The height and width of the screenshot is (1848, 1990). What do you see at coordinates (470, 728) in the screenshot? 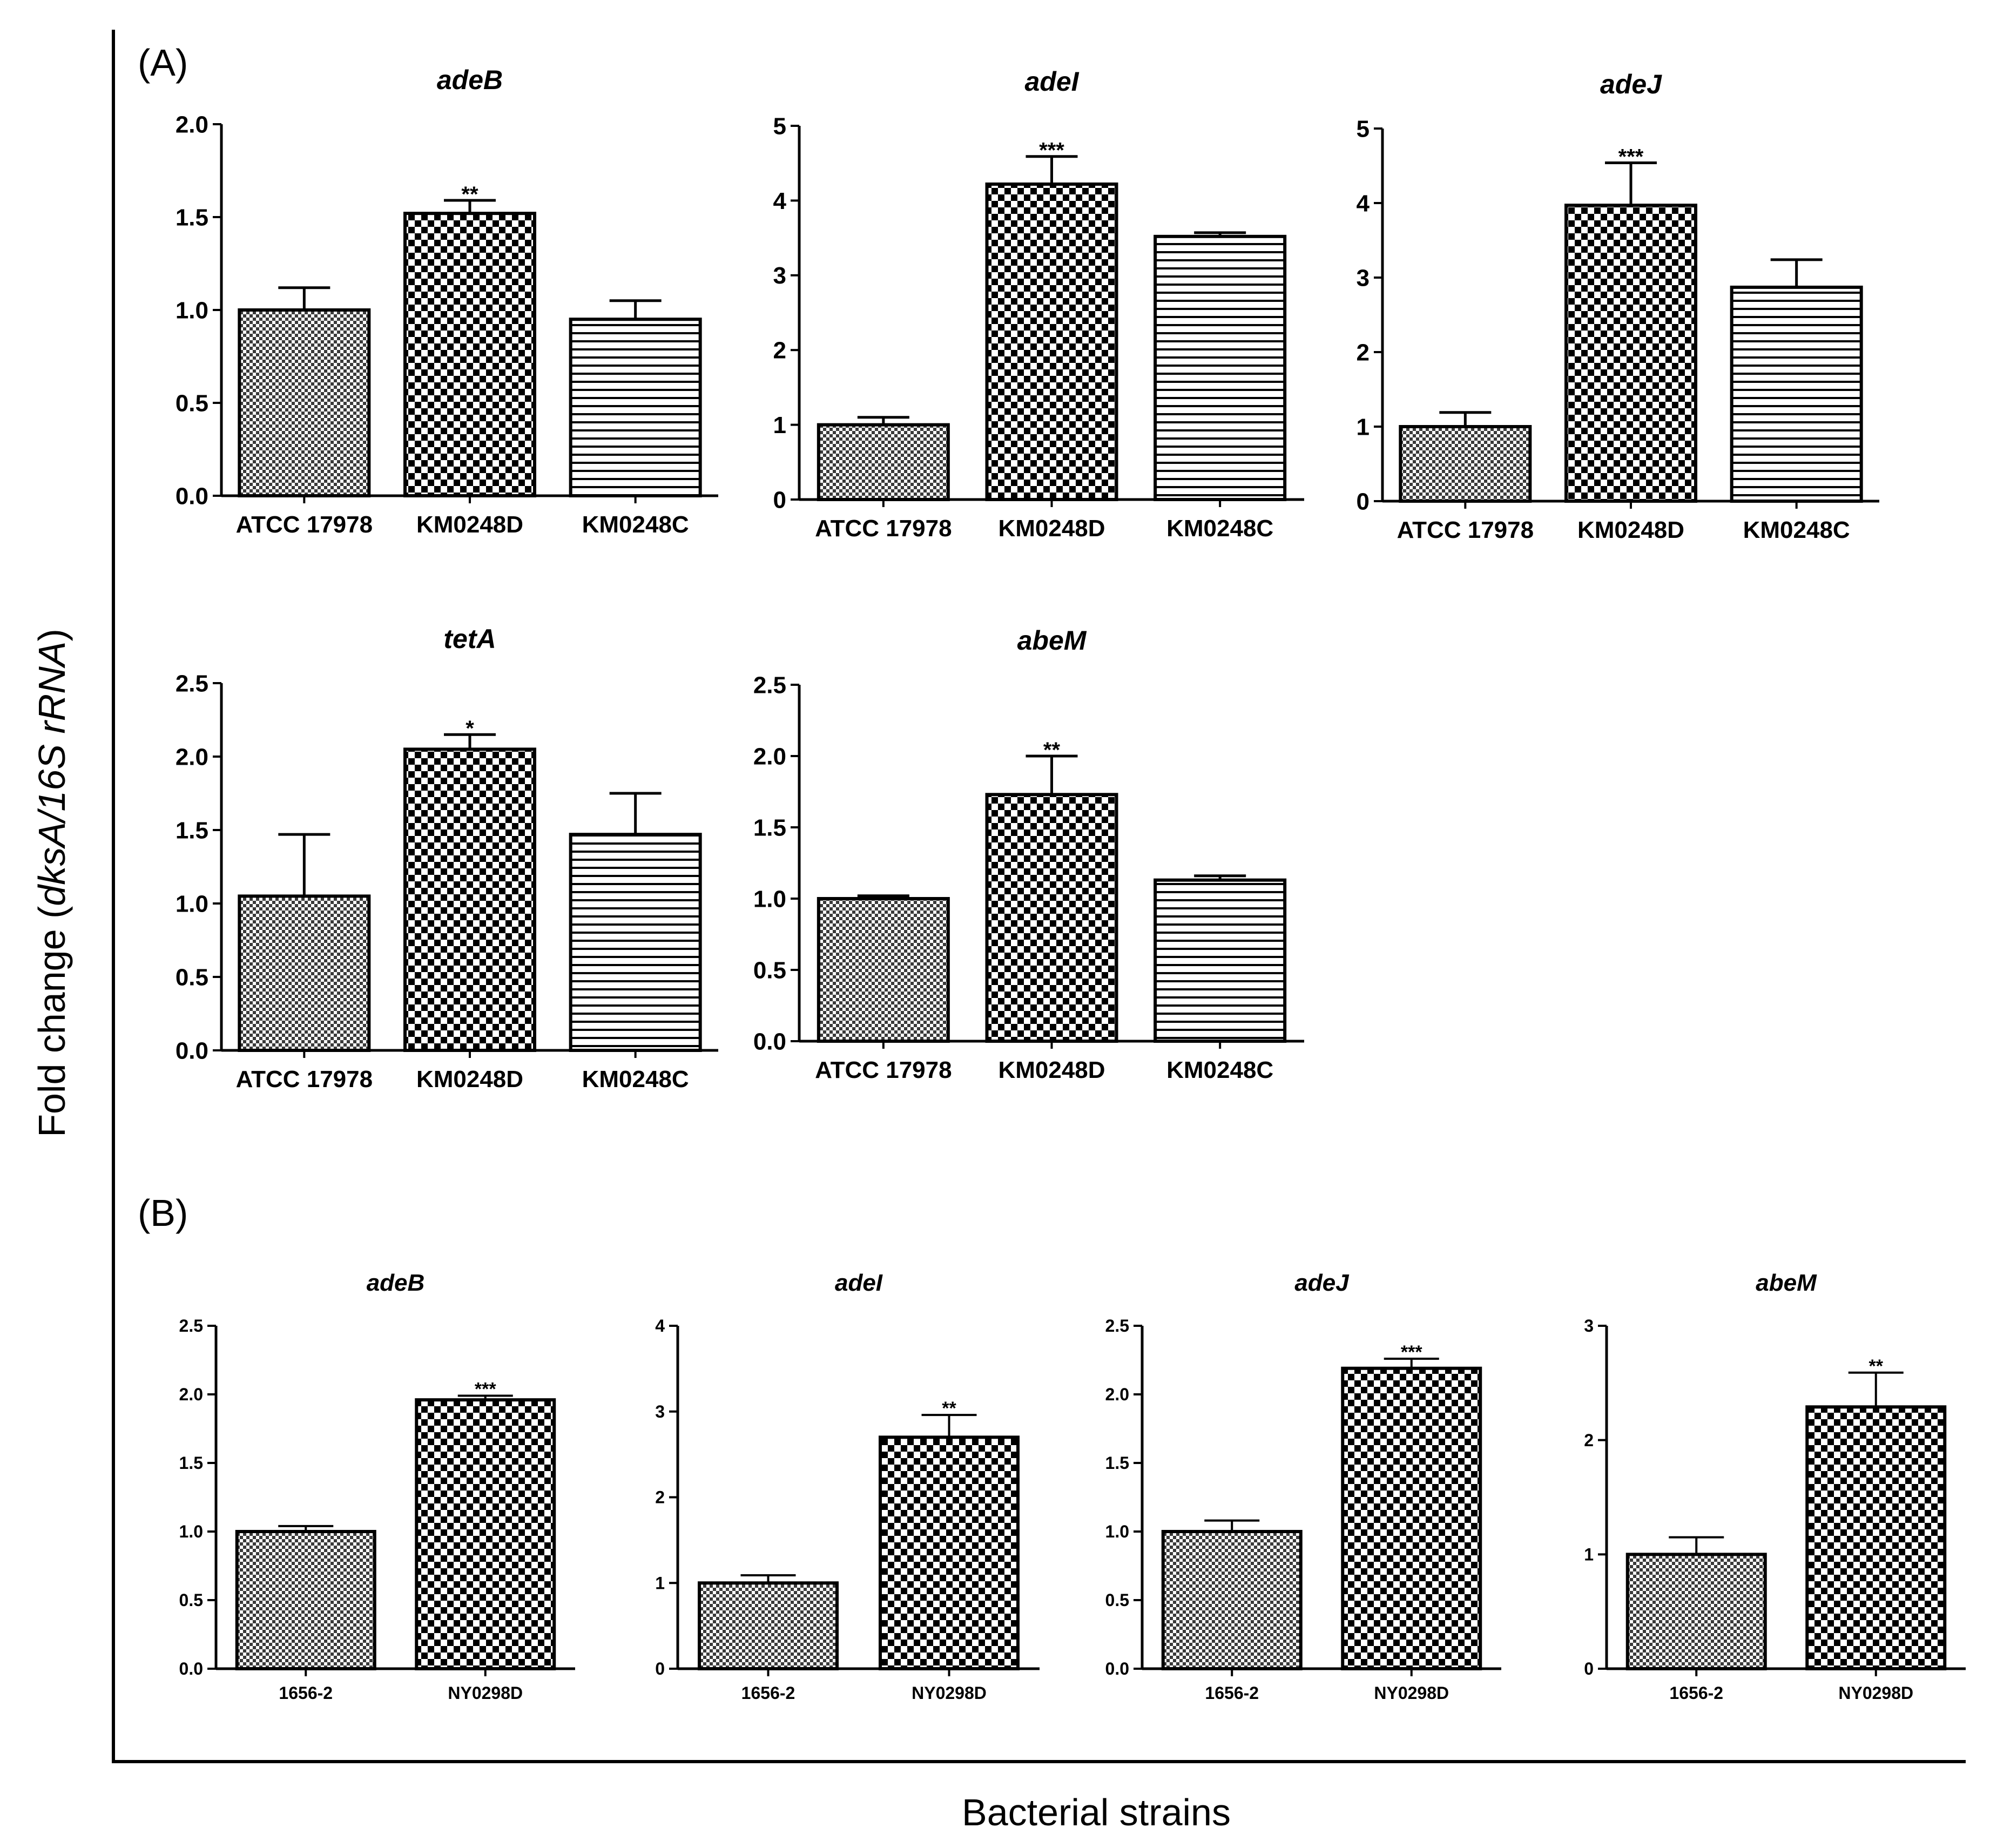
I see `significance-marker: *` at bounding box center [470, 728].